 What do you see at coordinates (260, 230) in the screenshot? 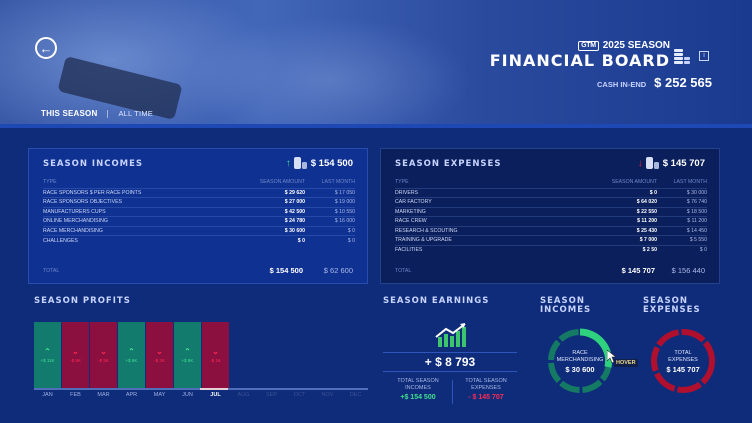
I see `row-amount: $ 30 600` at bounding box center [260, 230].